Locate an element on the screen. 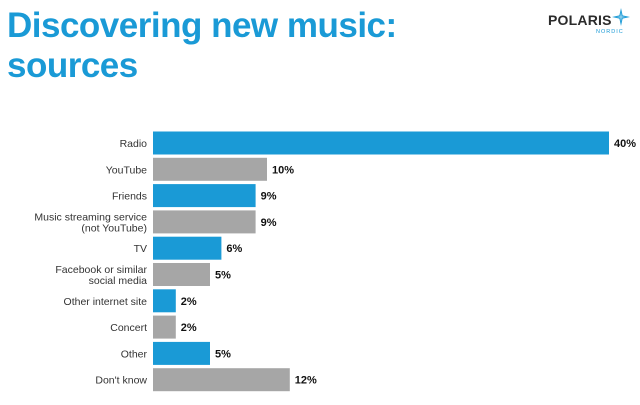 This screenshot has height=405, width=640. category-label-line: Don't know is located at coordinates (121, 381).